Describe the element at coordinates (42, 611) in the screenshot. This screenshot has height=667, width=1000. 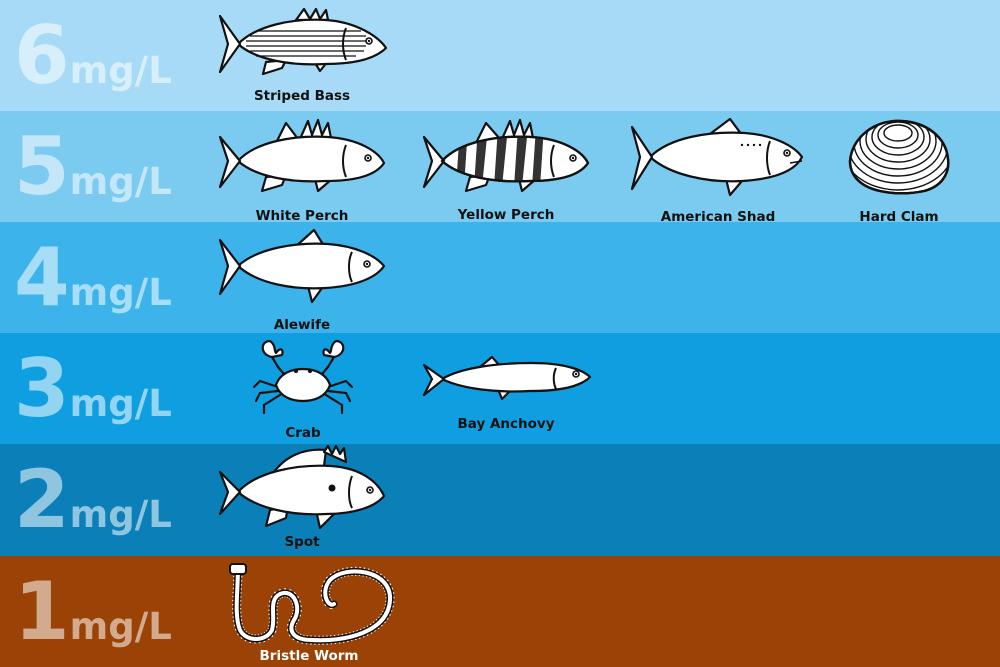
I see `level-value: 1` at that location.